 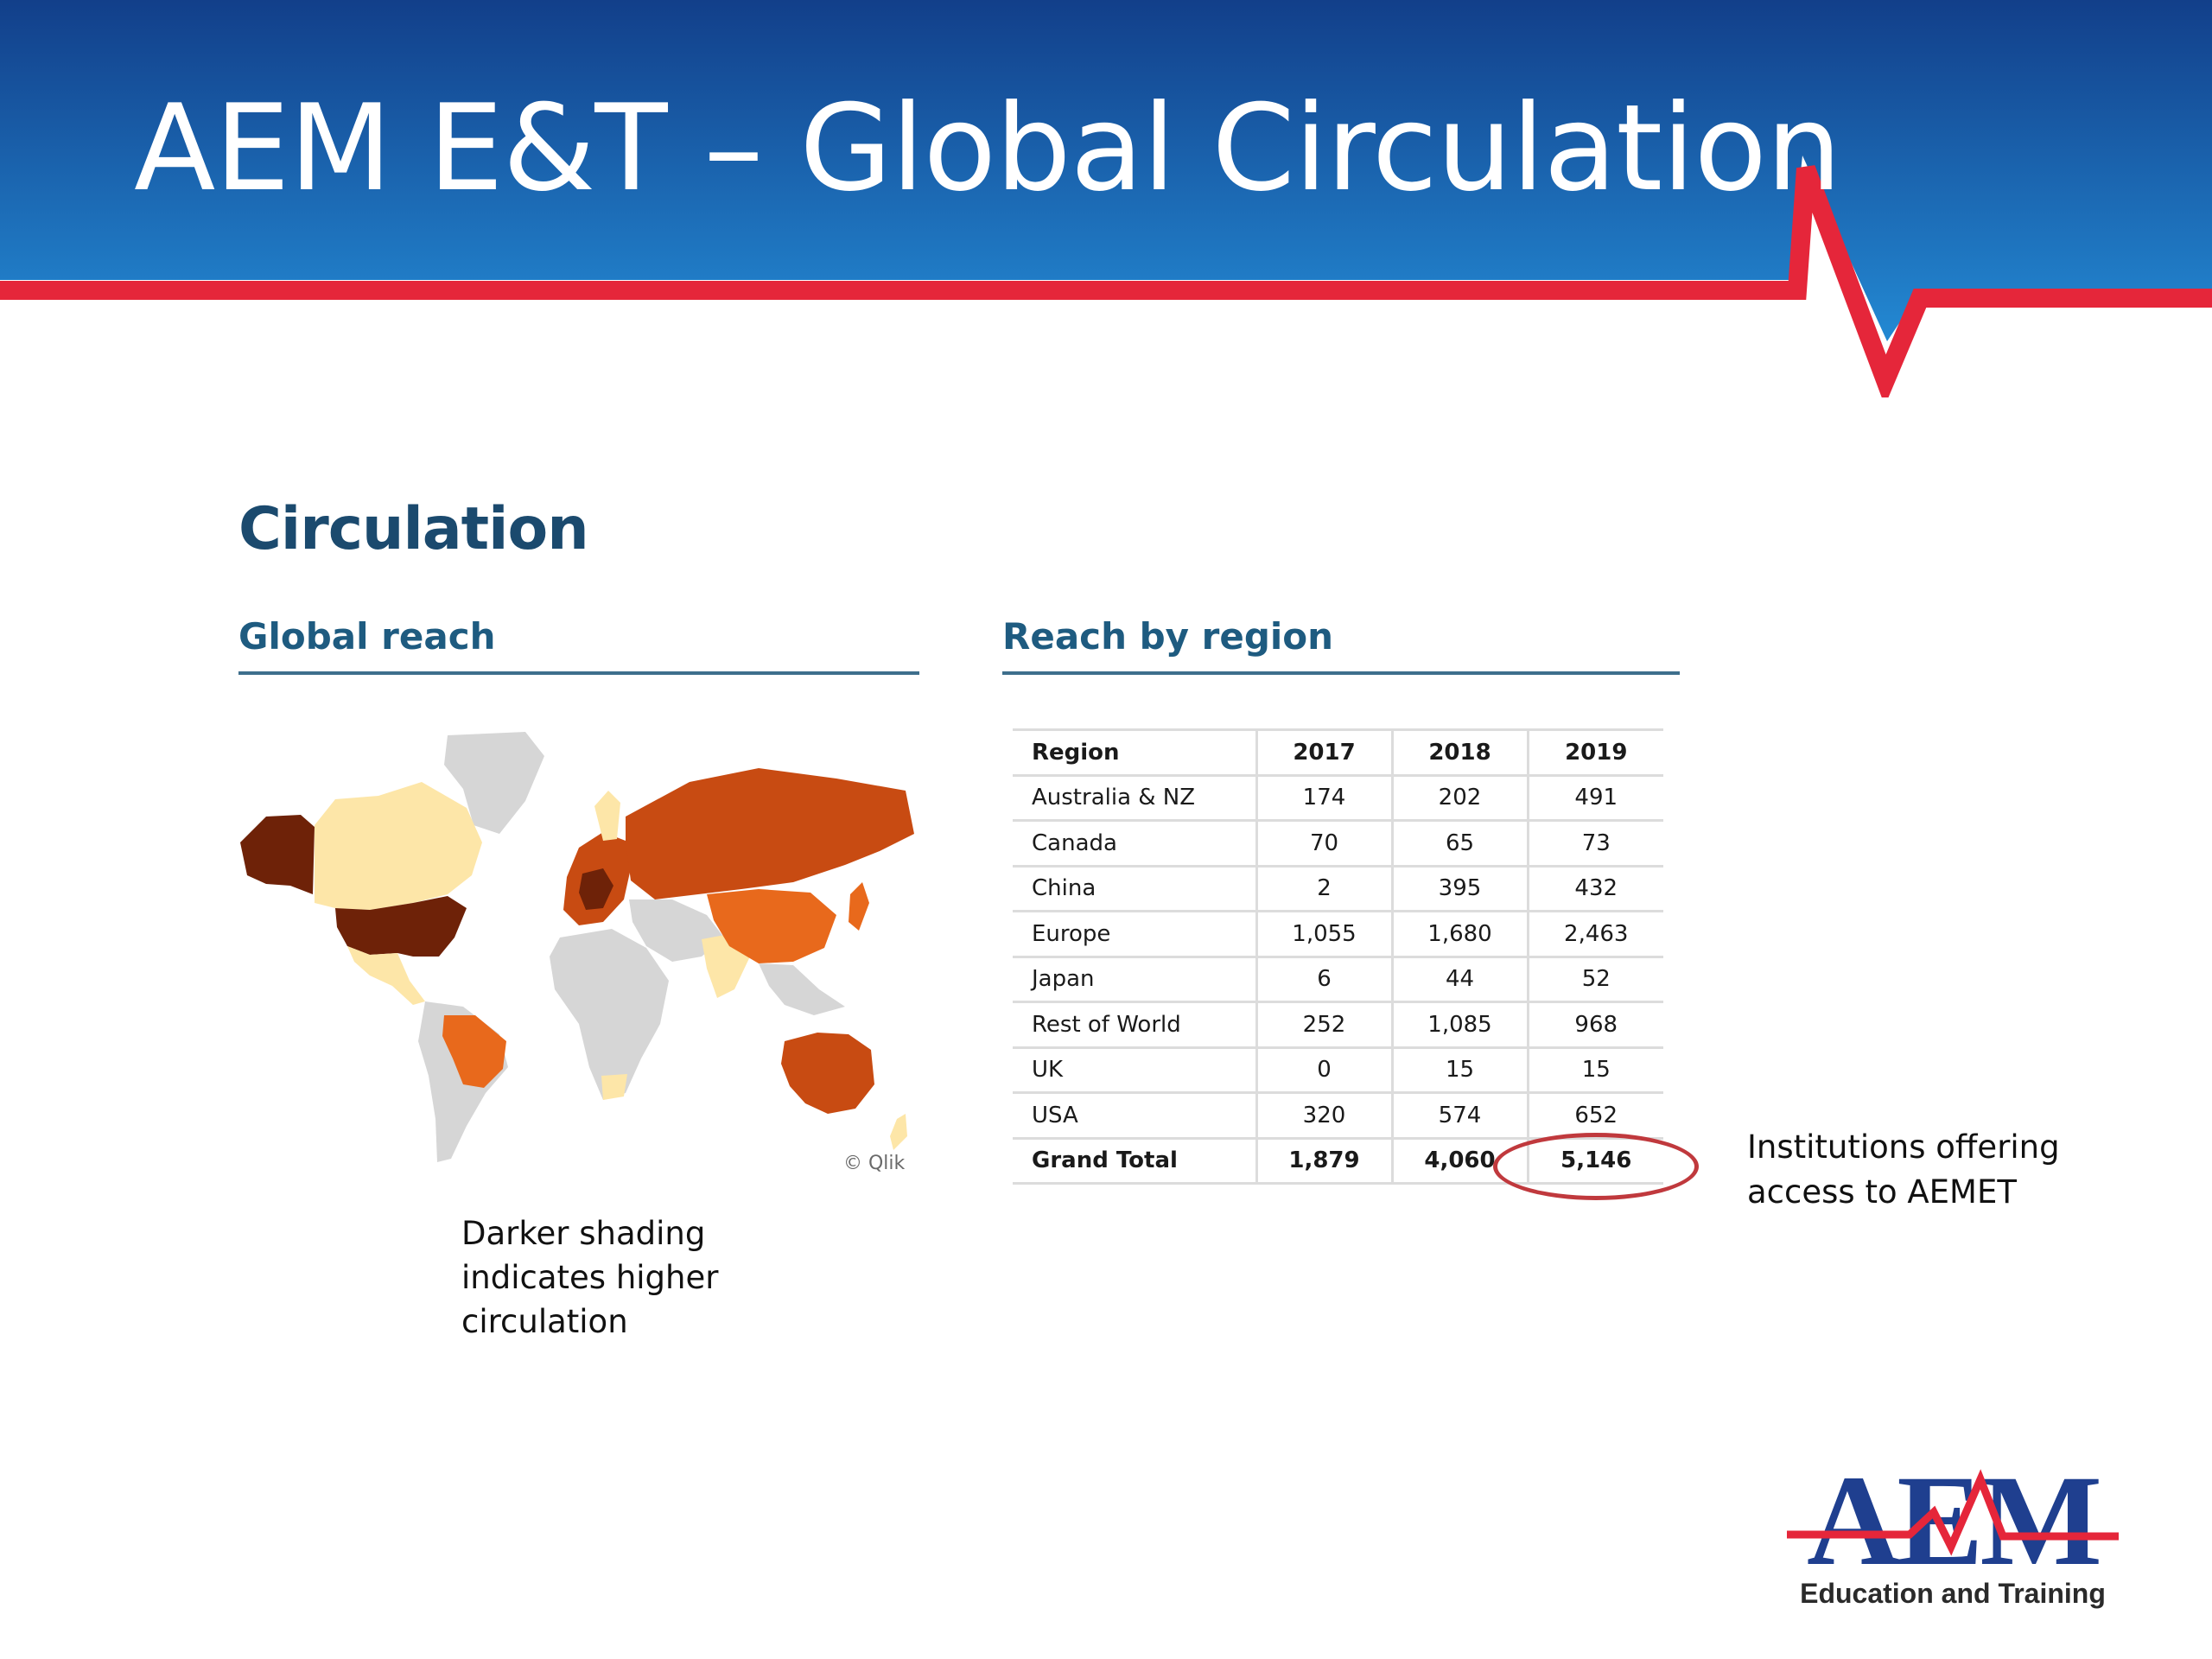 I want to click on value-cell: 202, so click(x=1460, y=798).